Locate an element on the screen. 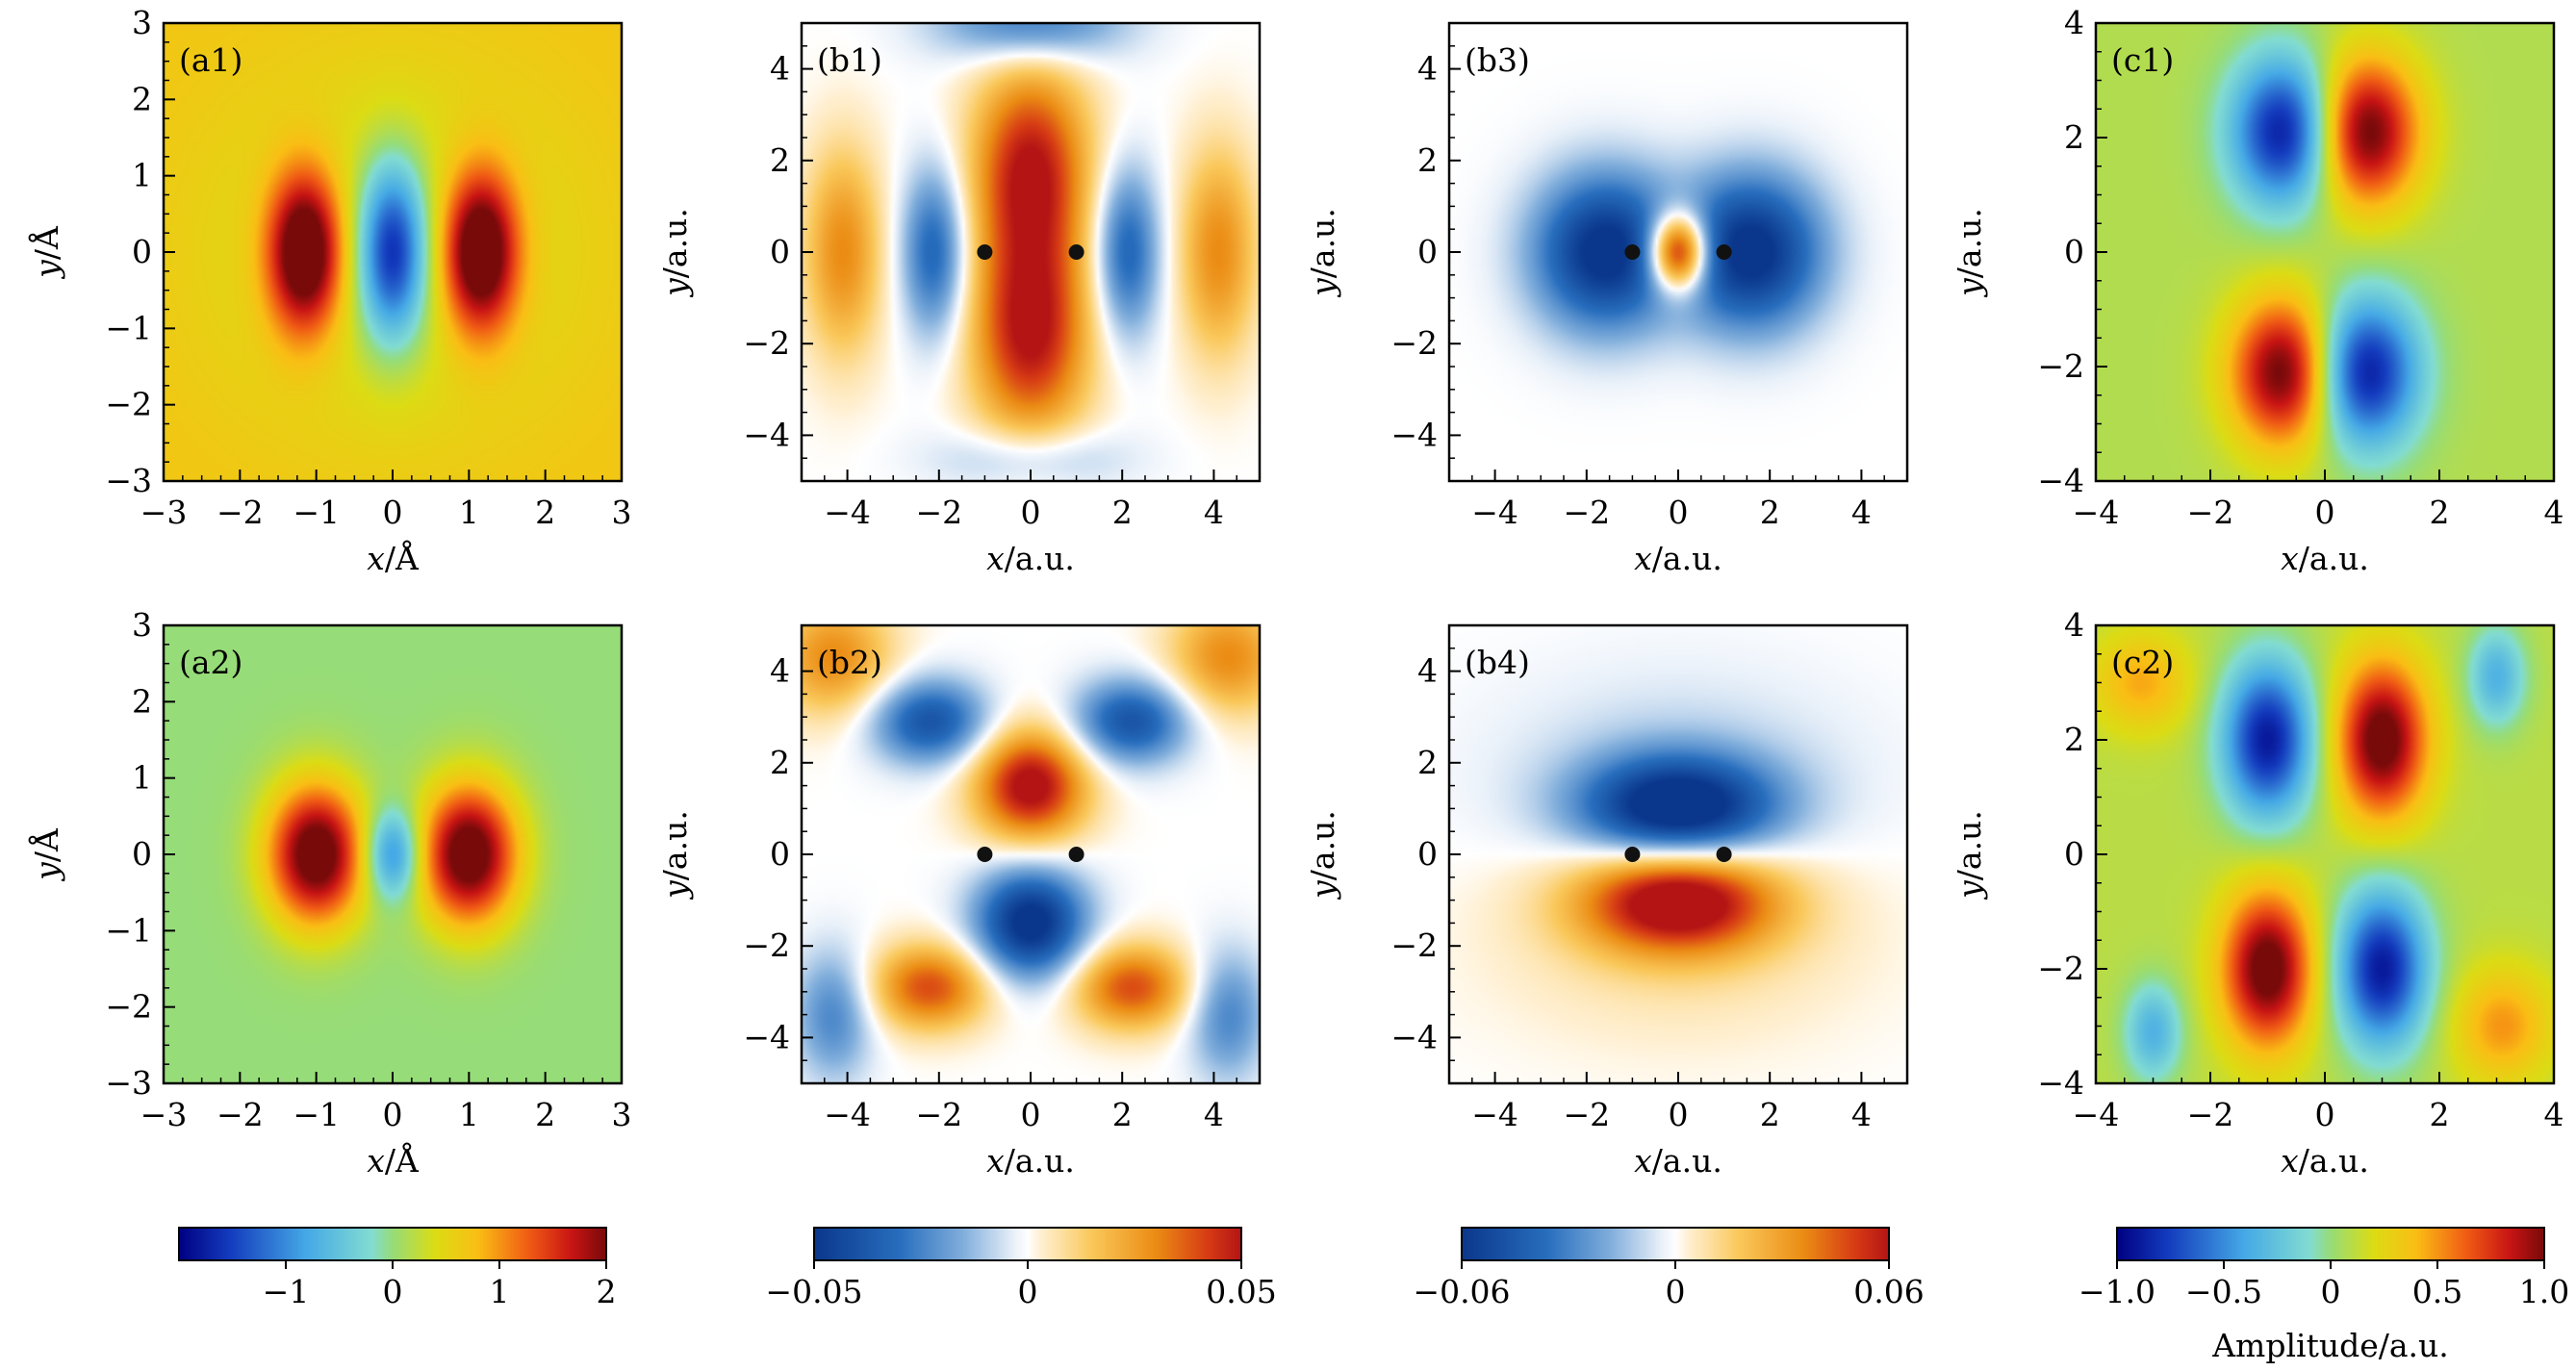 The height and width of the screenshot is (1371, 2576). heatmap-b1 is located at coordinates (1031, 252).